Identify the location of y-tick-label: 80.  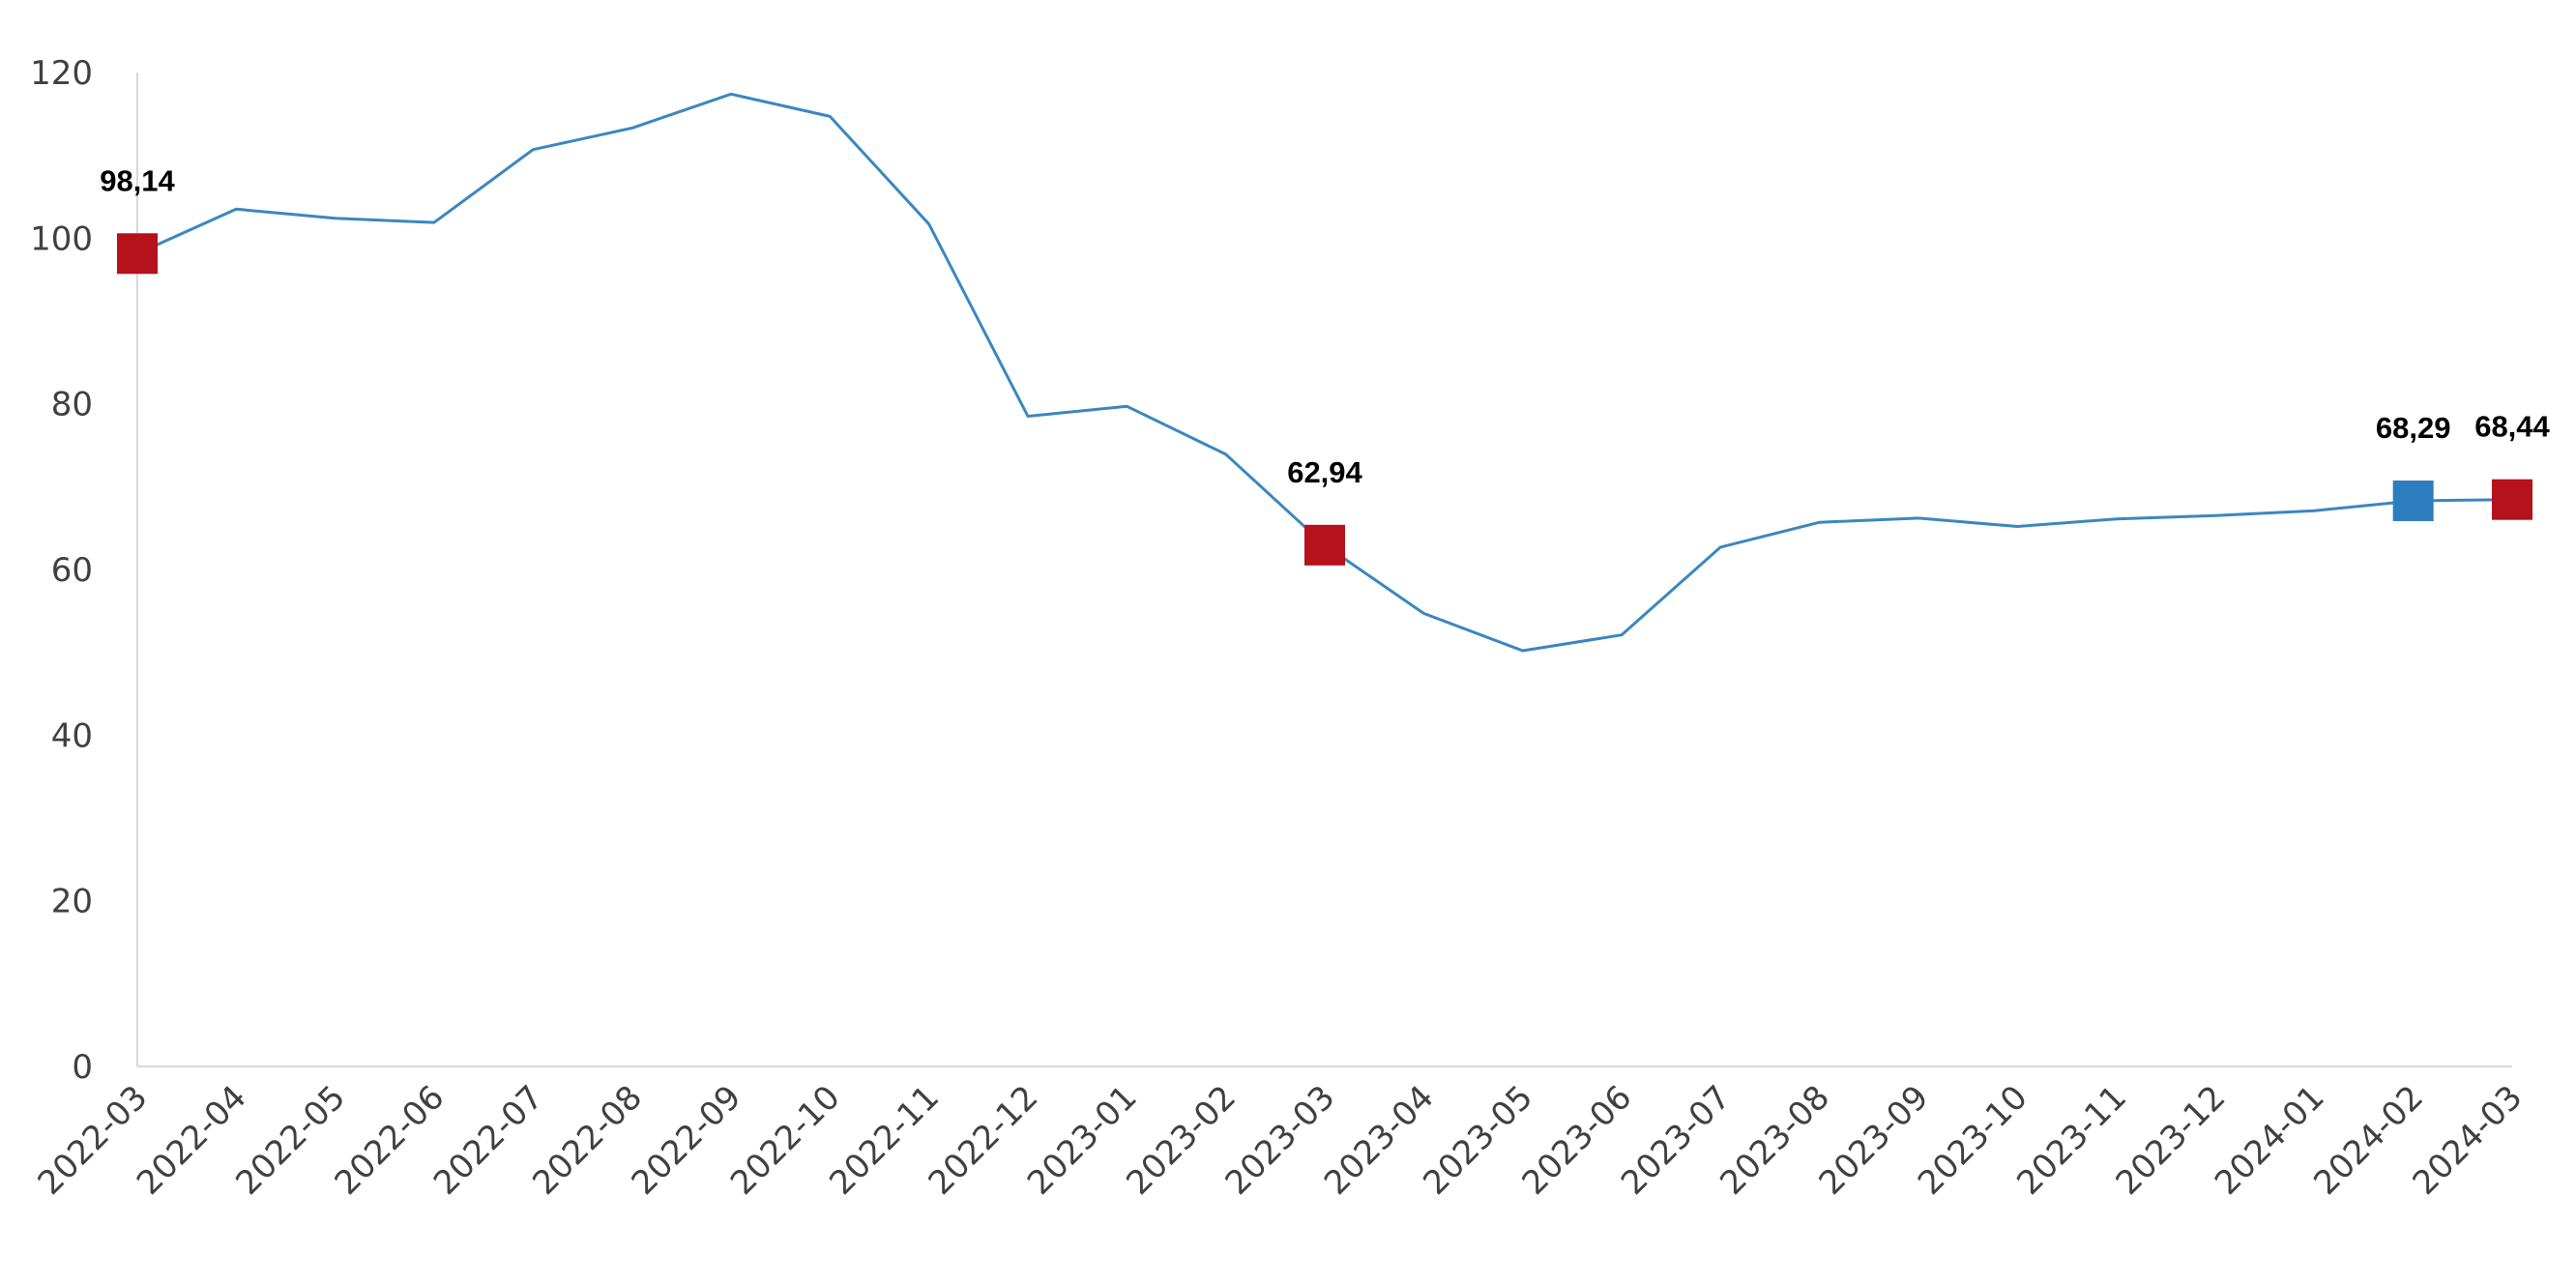
(72, 405).